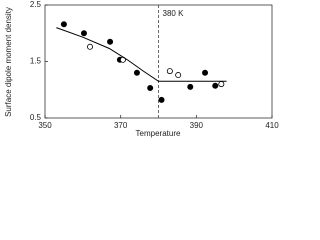  What do you see at coordinates (45, 125) in the screenshot?
I see `x-tick-label: 350` at bounding box center [45, 125].